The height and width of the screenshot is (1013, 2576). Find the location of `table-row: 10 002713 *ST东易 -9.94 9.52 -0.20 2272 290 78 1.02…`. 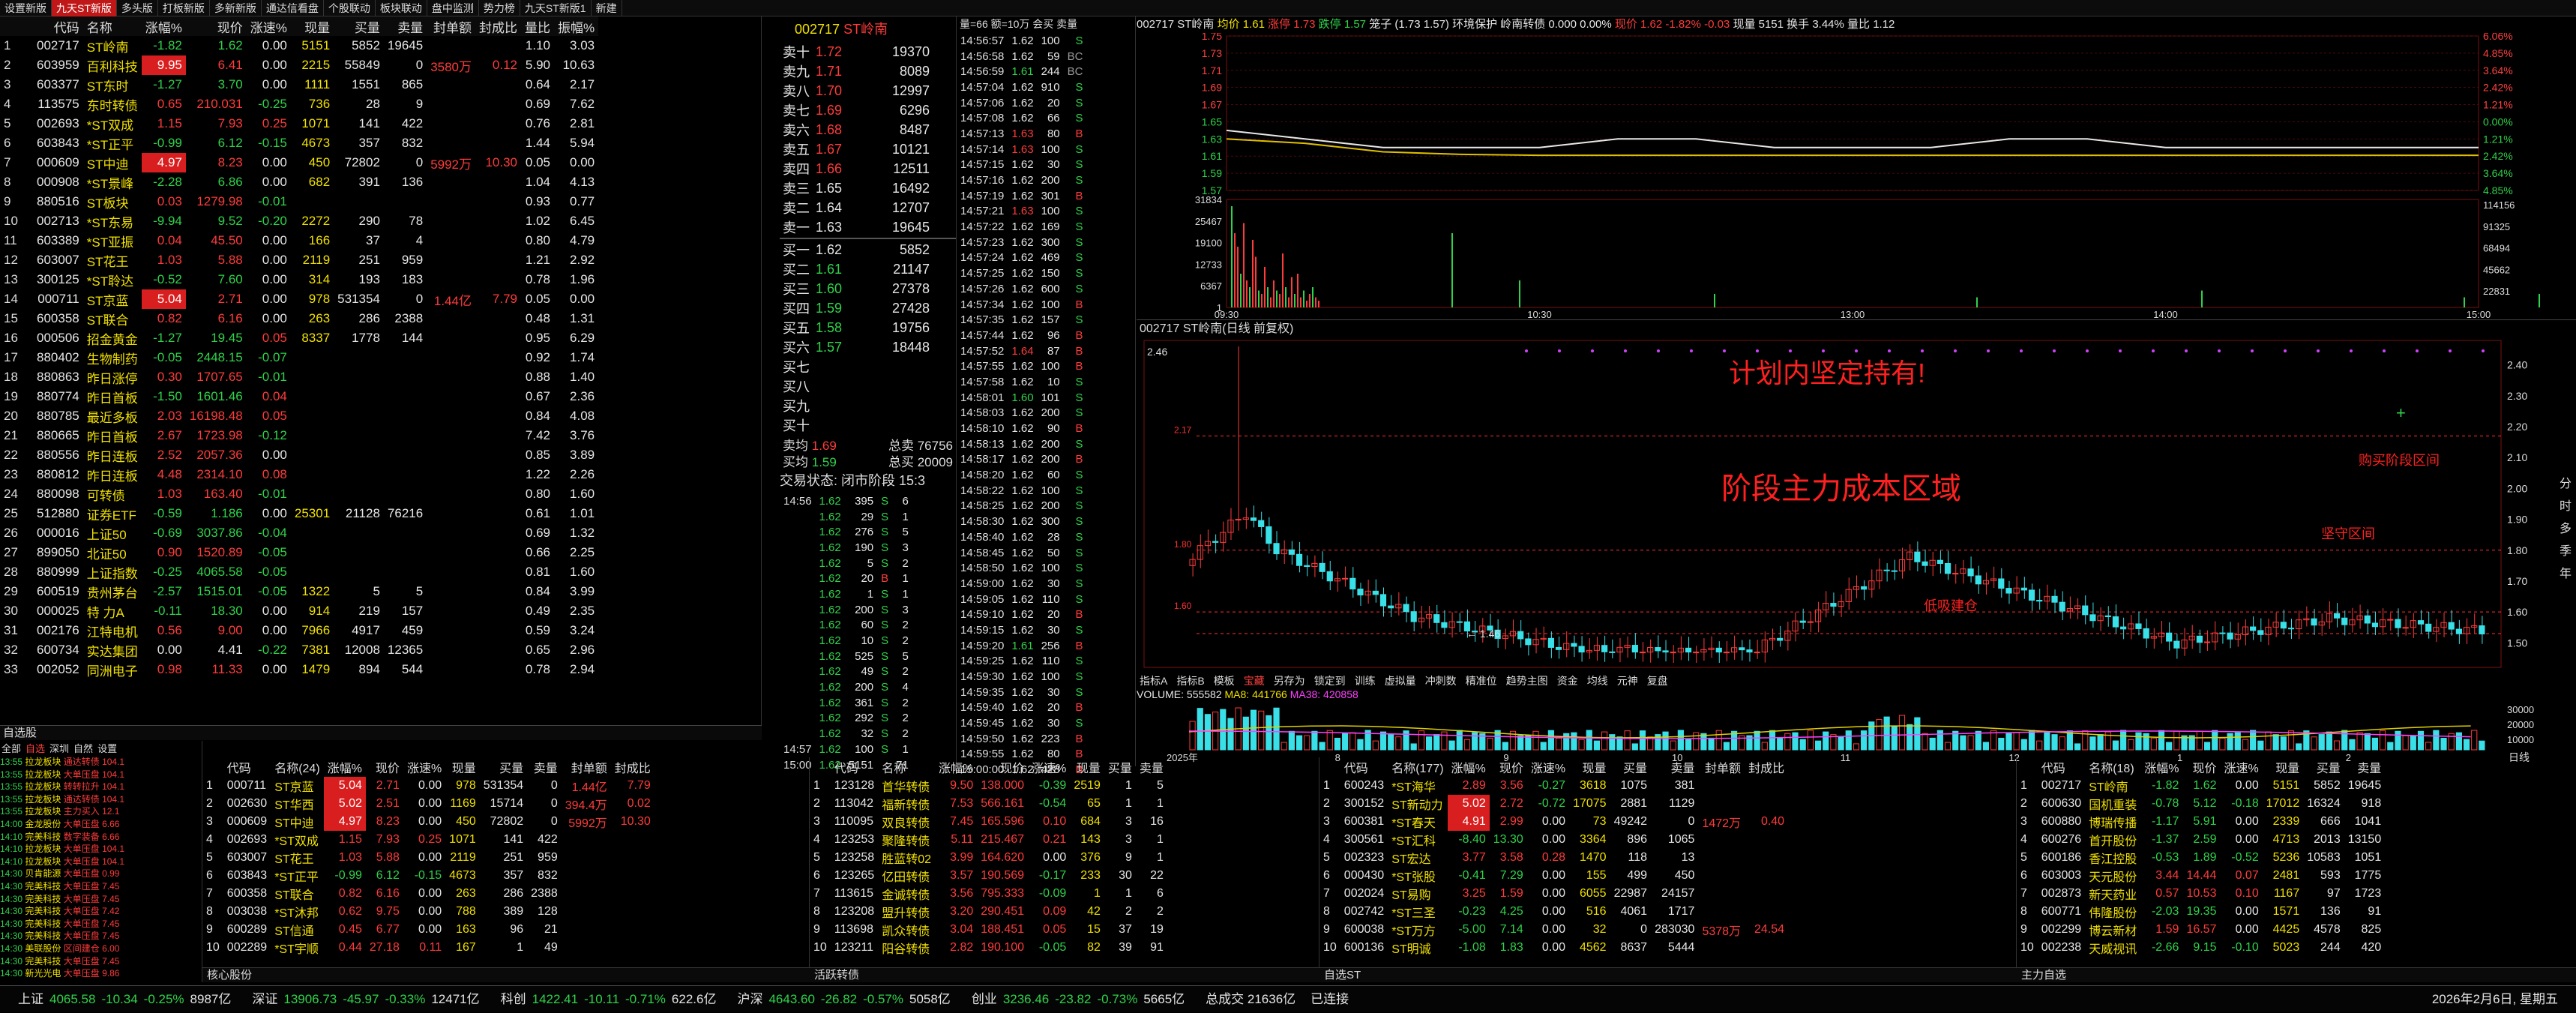

table-row: 10 002713 *ST东易 -9.94 9.52 -0.20 2272 290 78 1.02… is located at coordinates (299, 221).